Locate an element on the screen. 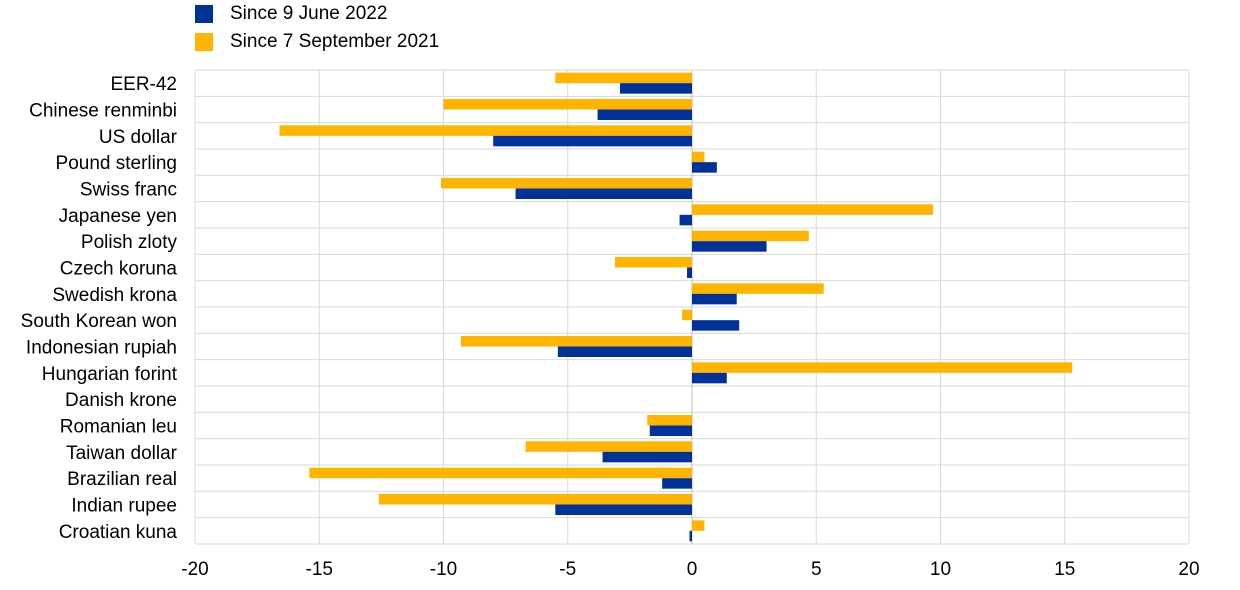 The image size is (1240, 590). bar-indian-rupee-since-7-september-2021 is located at coordinates (535, 499).